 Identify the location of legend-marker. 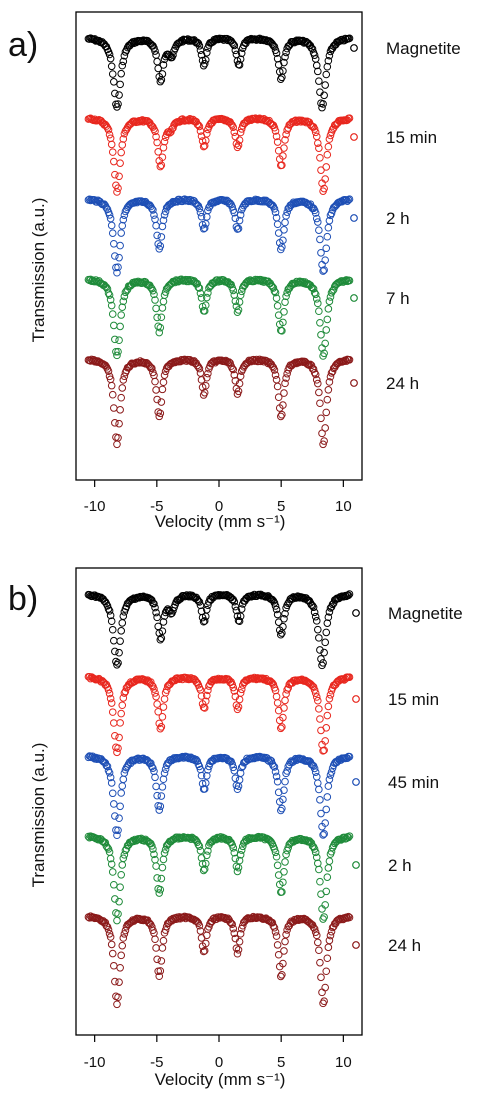
(356, 699).